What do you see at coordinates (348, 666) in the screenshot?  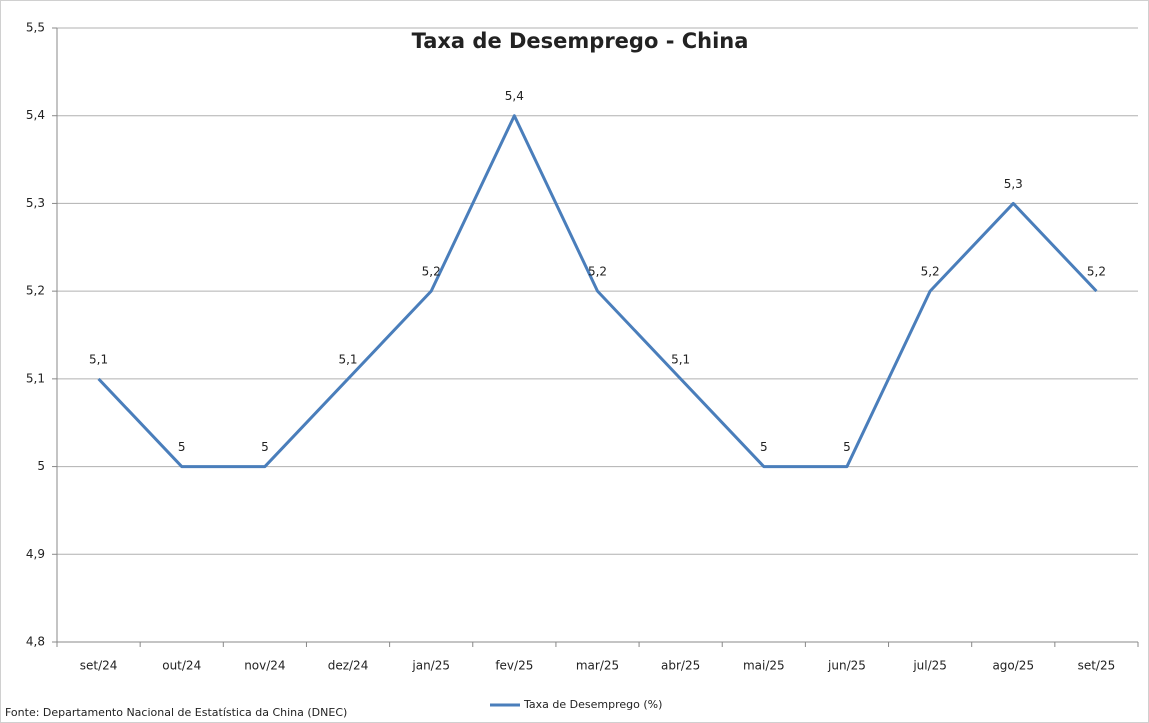 I see `x-tick-label: dez/24` at bounding box center [348, 666].